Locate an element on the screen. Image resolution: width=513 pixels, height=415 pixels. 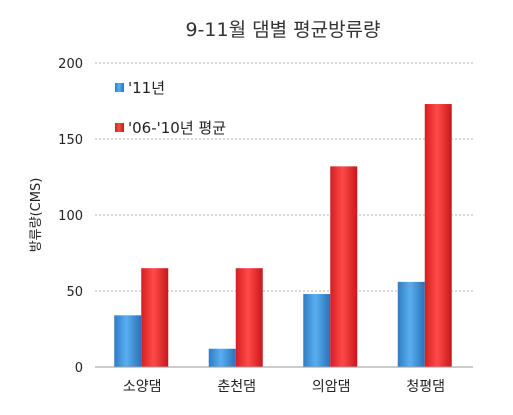
x-tick-label: 소양댐 is located at coordinates (142, 387).